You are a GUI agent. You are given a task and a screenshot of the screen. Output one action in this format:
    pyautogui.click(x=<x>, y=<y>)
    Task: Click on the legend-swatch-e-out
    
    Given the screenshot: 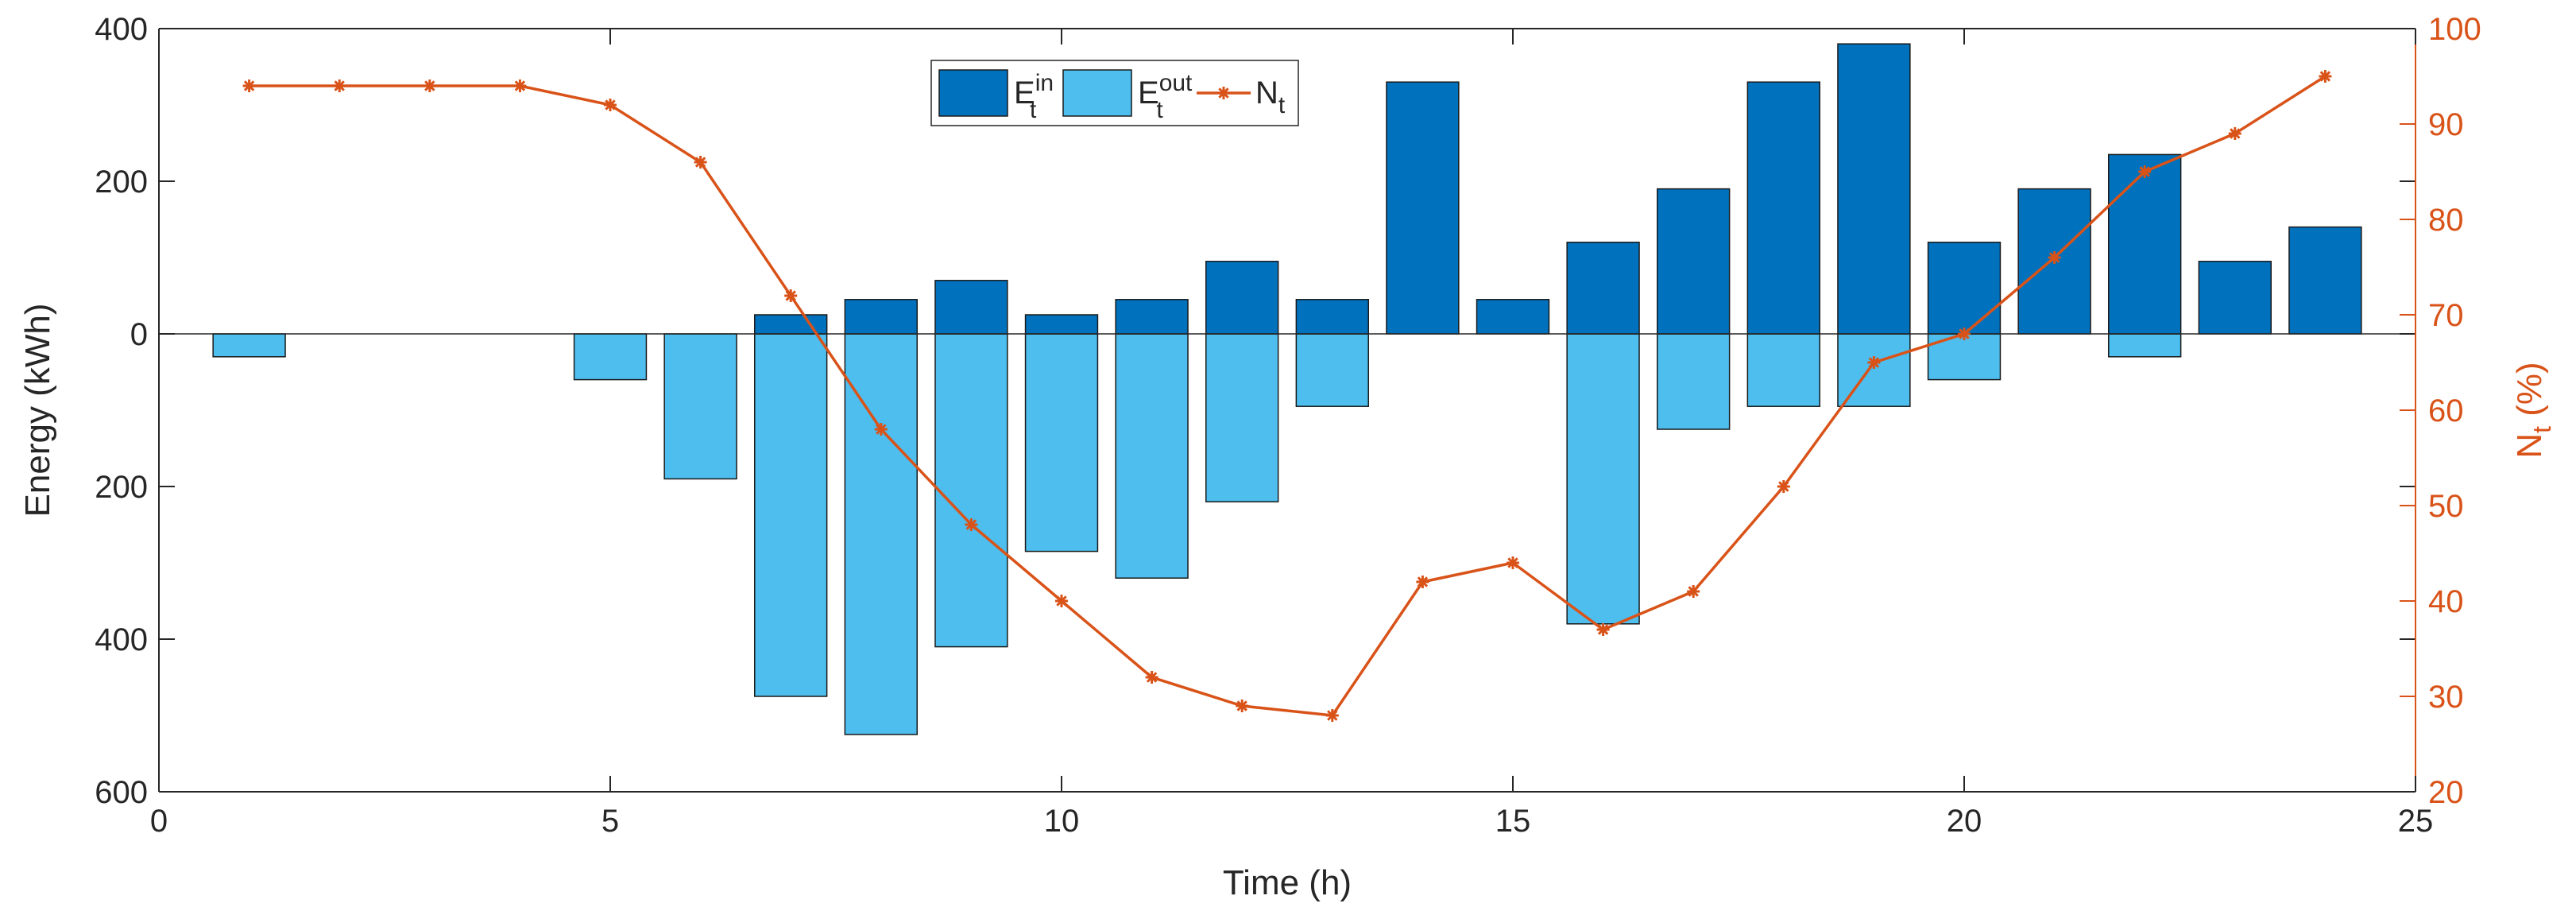 What is the action you would take?
    pyautogui.click(x=1097, y=93)
    